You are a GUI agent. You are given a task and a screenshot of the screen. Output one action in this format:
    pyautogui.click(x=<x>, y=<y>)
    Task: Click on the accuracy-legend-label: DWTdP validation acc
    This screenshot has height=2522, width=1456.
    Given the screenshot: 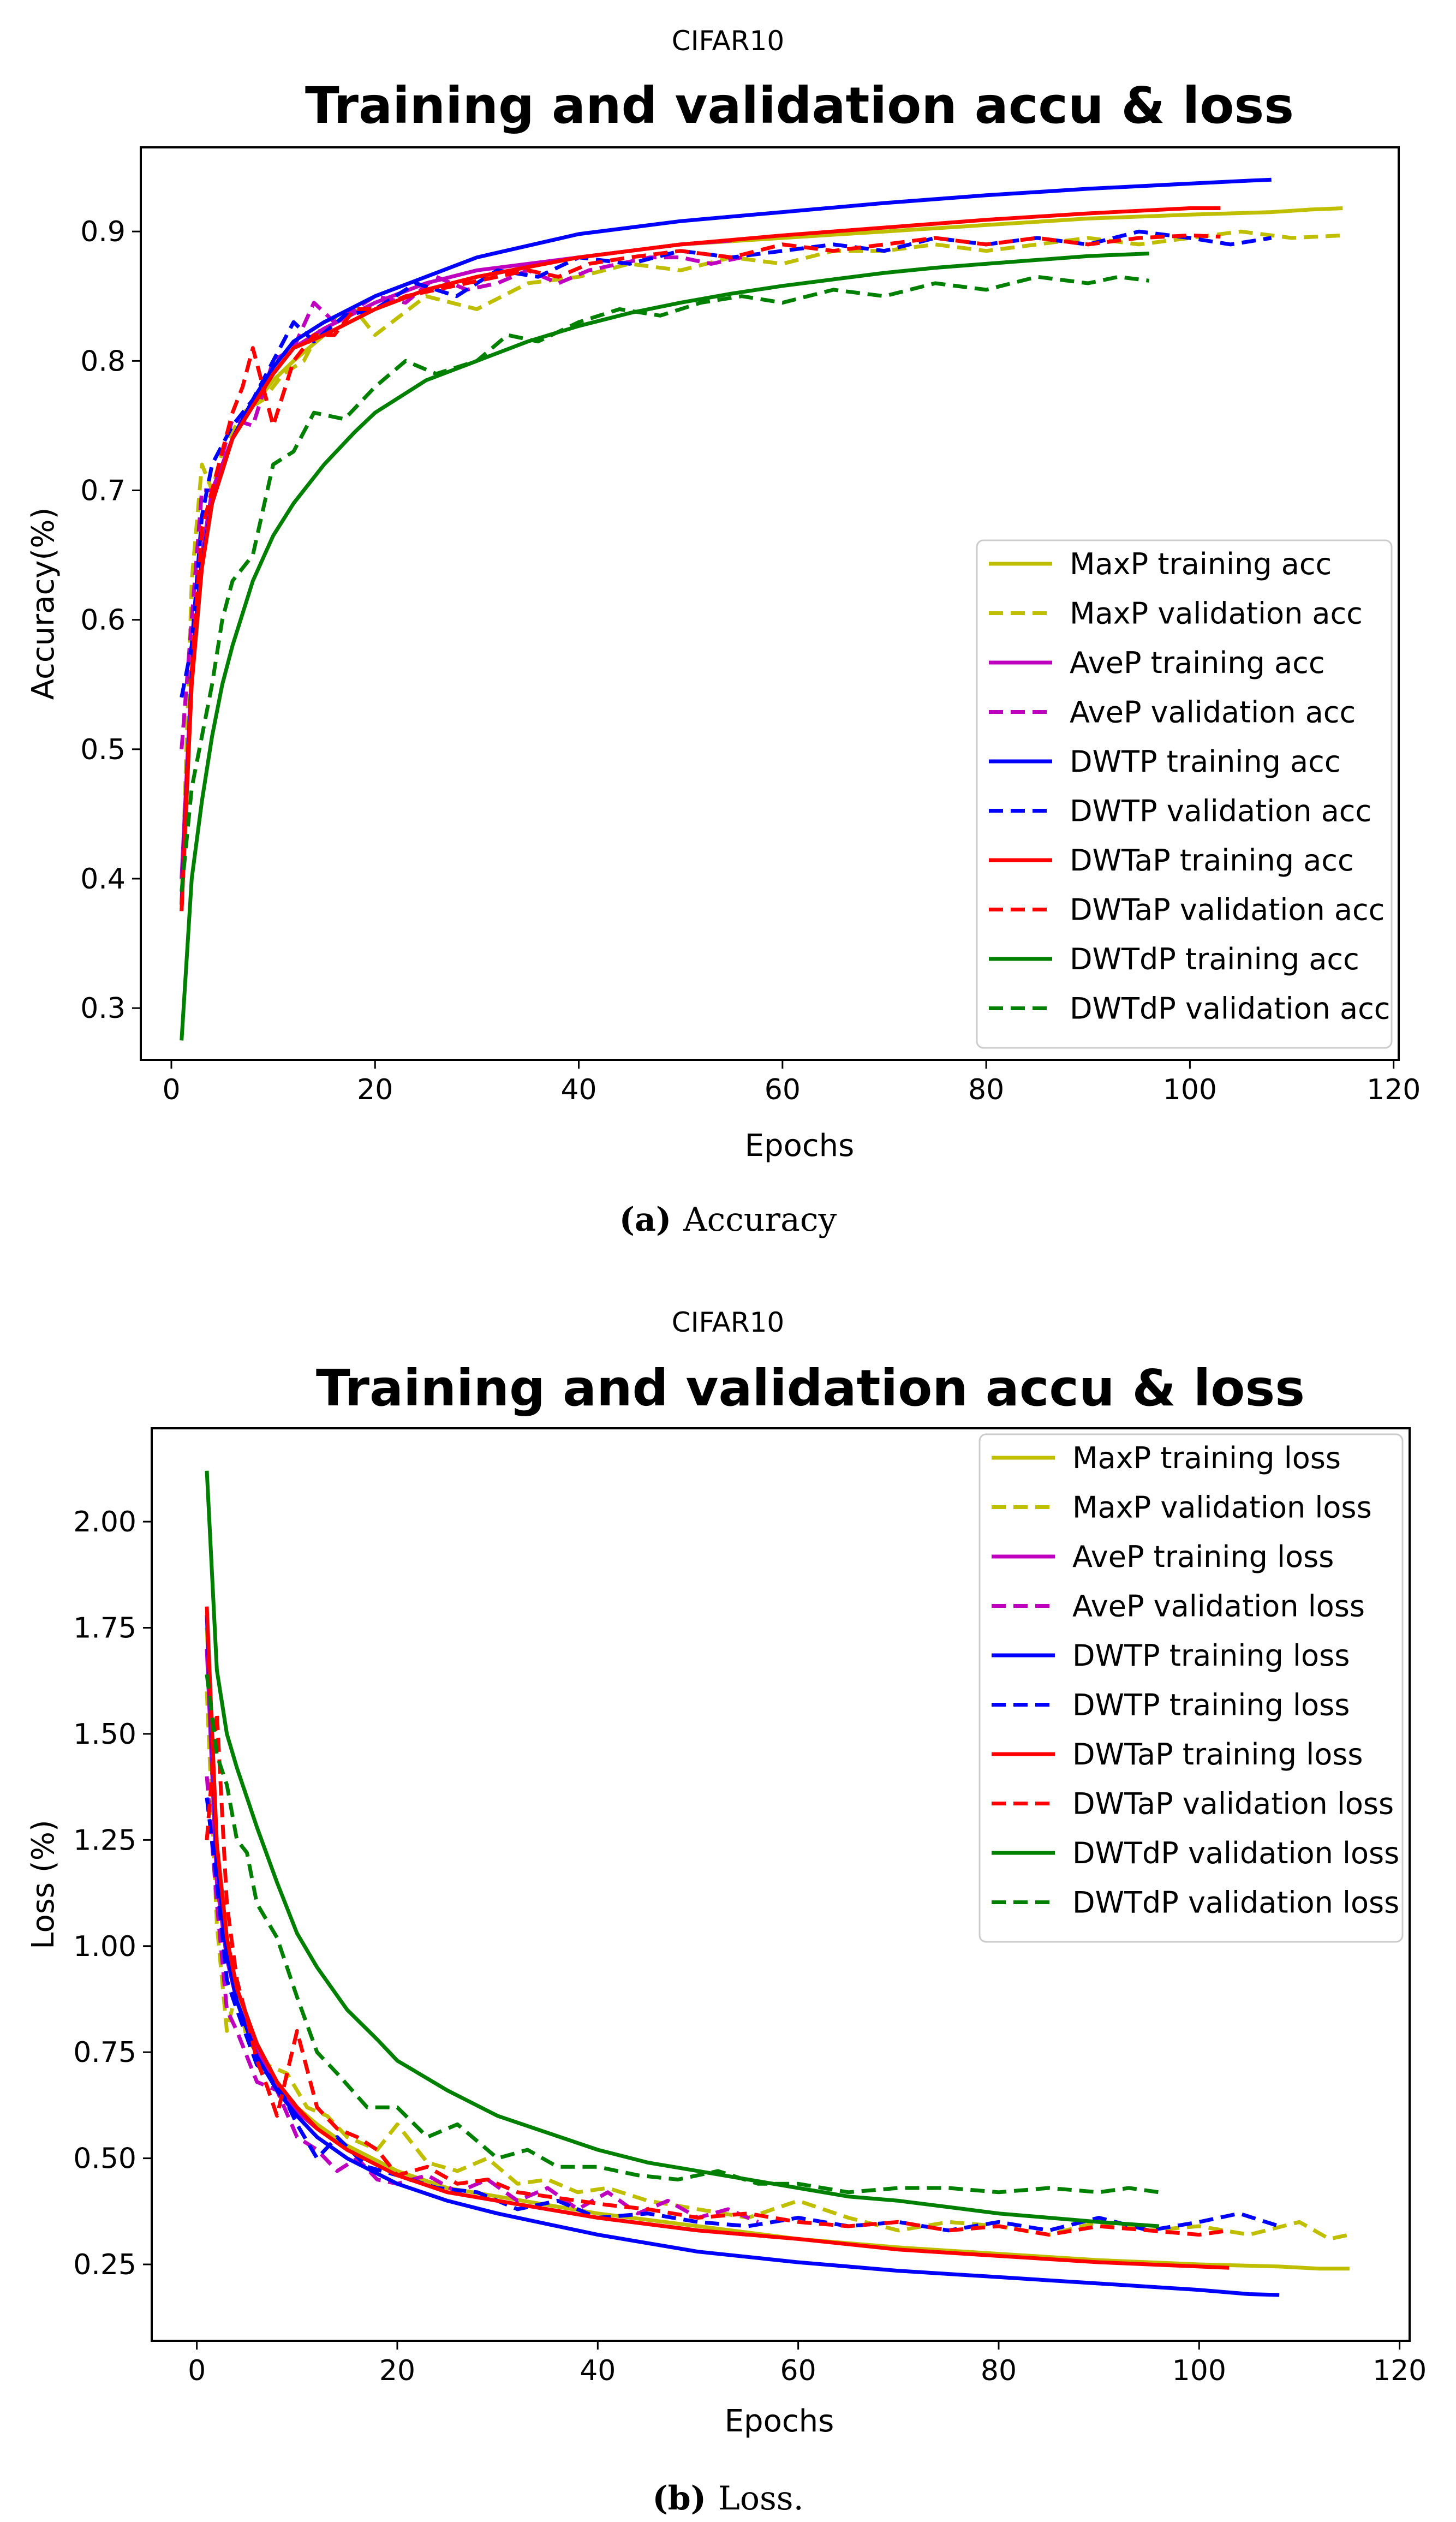 What is the action you would take?
    pyautogui.click(x=1230, y=1009)
    